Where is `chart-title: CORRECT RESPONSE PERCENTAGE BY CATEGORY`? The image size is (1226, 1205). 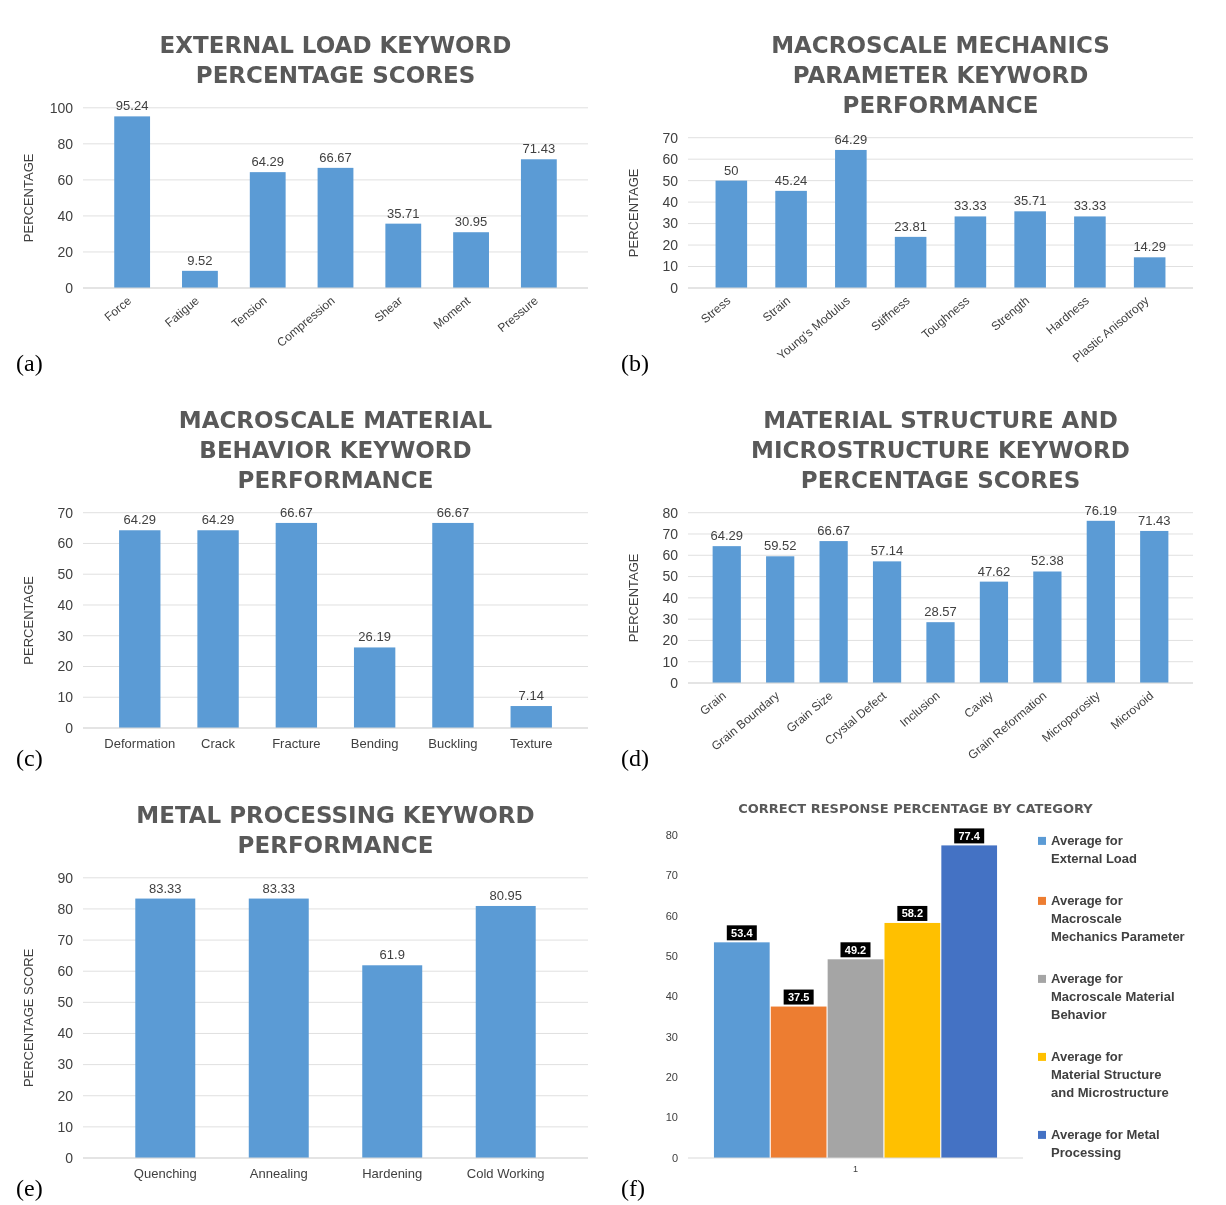 chart-title: CORRECT RESPONSE PERCENTAGE BY CATEGORY is located at coordinates (916, 808).